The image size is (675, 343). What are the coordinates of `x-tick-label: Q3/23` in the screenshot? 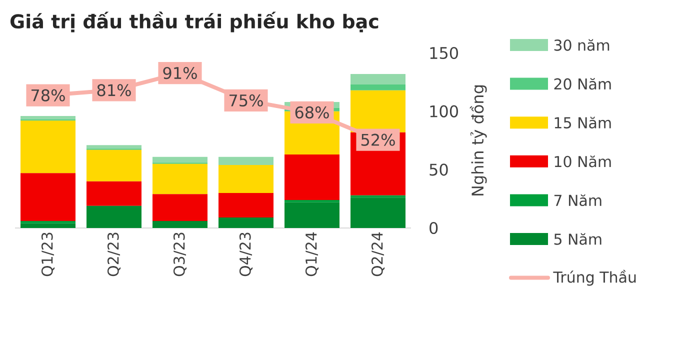 It's located at (180, 254).